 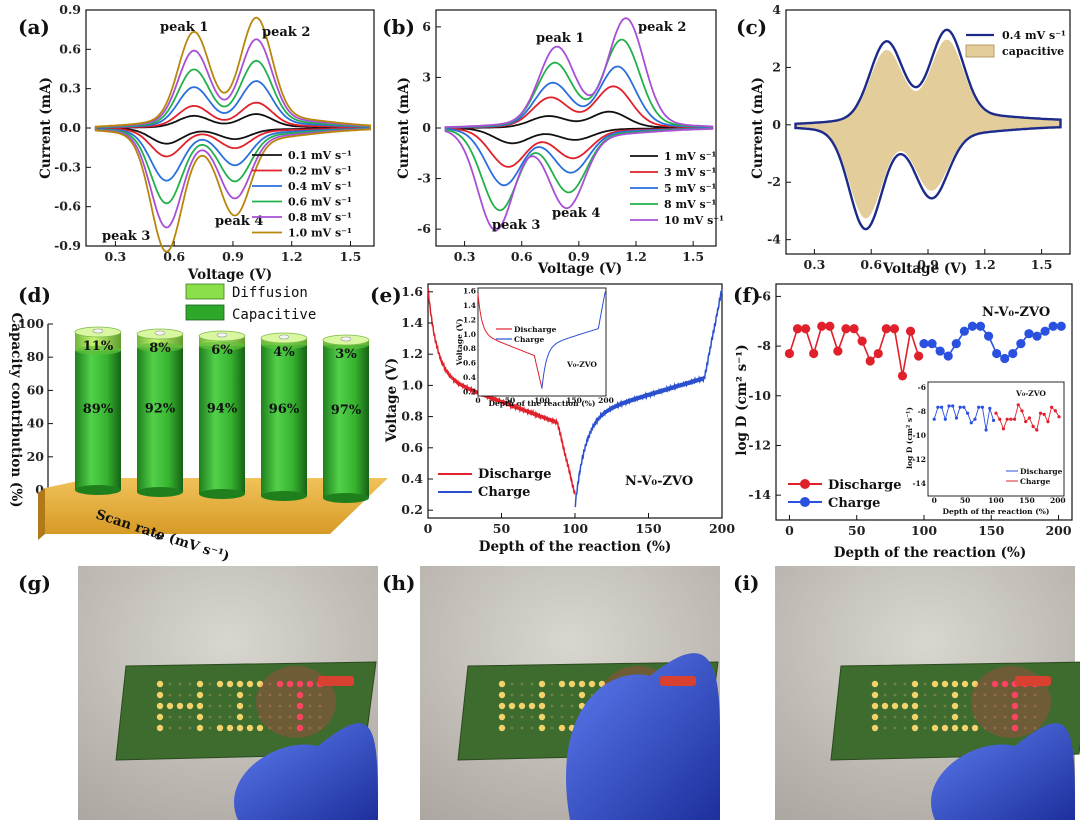 What do you see at coordinates (469, 305) in the screenshot?
I see `inset-ytick-e: 1.4` at bounding box center [469, 305].